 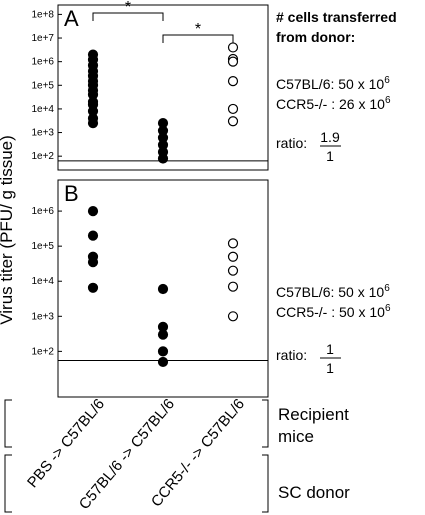 What do you see at coordinates (330, 312) in the screenshot?
I see `side-text-main: CCR5-/- : 50 x 10` at bounding box center [330, 312].